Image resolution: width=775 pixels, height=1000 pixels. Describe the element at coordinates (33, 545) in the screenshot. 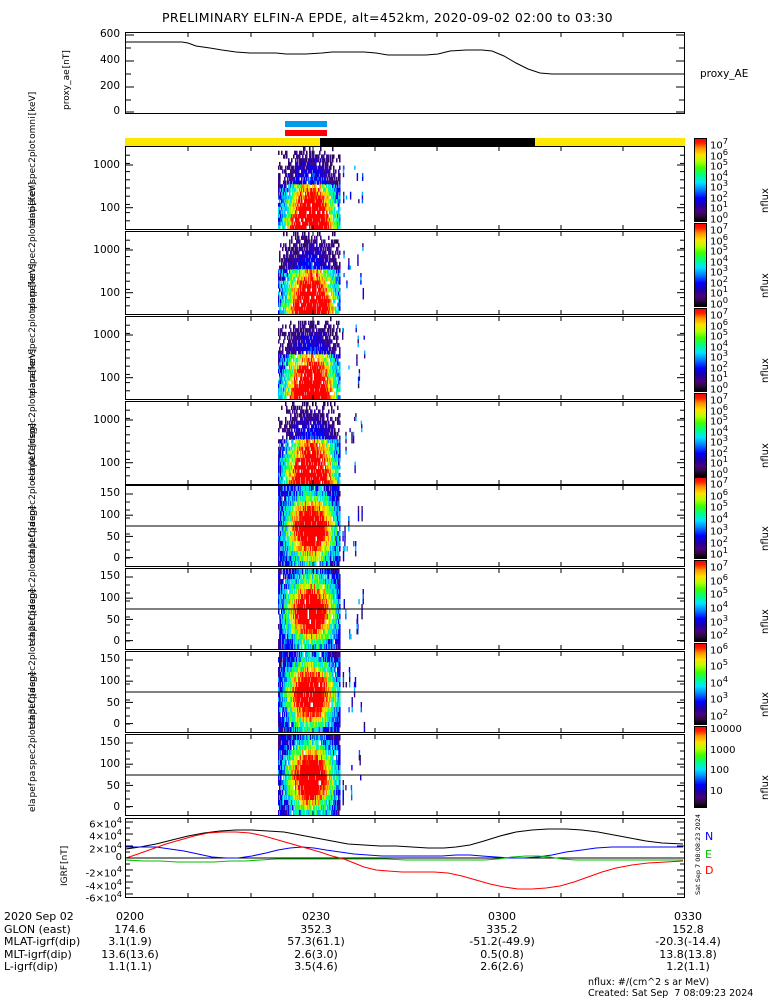

I see `ylabel-line: ch1LC` at that location.